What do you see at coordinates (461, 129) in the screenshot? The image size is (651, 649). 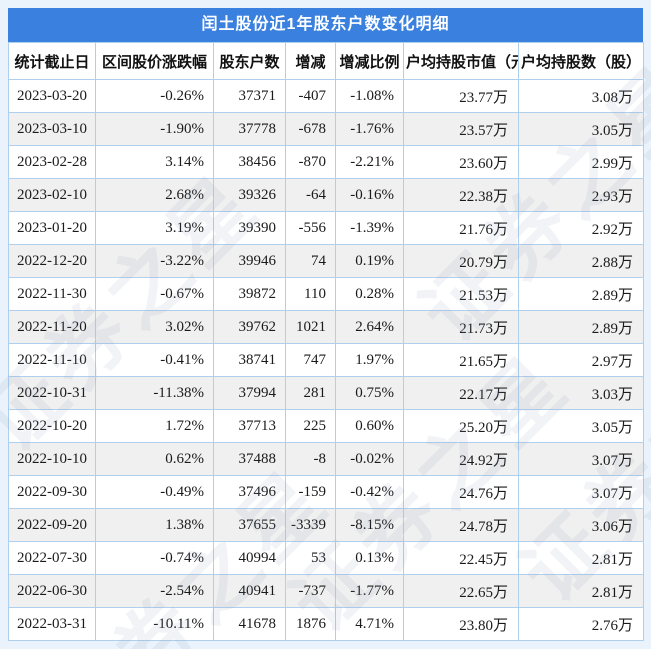 I see `cell-avg-market-value: 23.57万` at bounding box center [461, 129].